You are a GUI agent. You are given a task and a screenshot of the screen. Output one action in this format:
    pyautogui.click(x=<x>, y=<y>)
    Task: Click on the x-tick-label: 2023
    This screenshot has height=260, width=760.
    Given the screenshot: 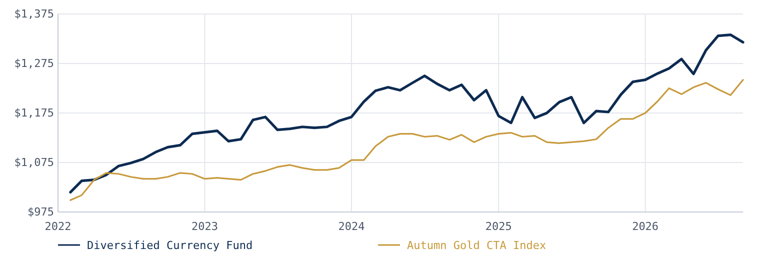 What is the action you would take?
    pyautogui.click(x=204, y=226)
    